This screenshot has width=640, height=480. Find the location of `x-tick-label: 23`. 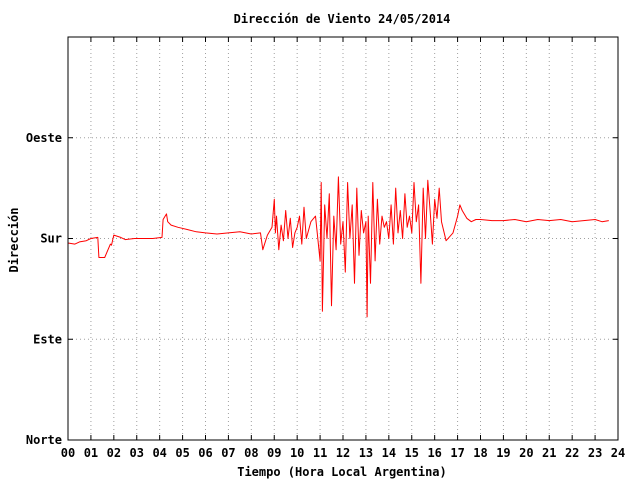

x-tick-label: 23 is located at coordinates (595, 453).